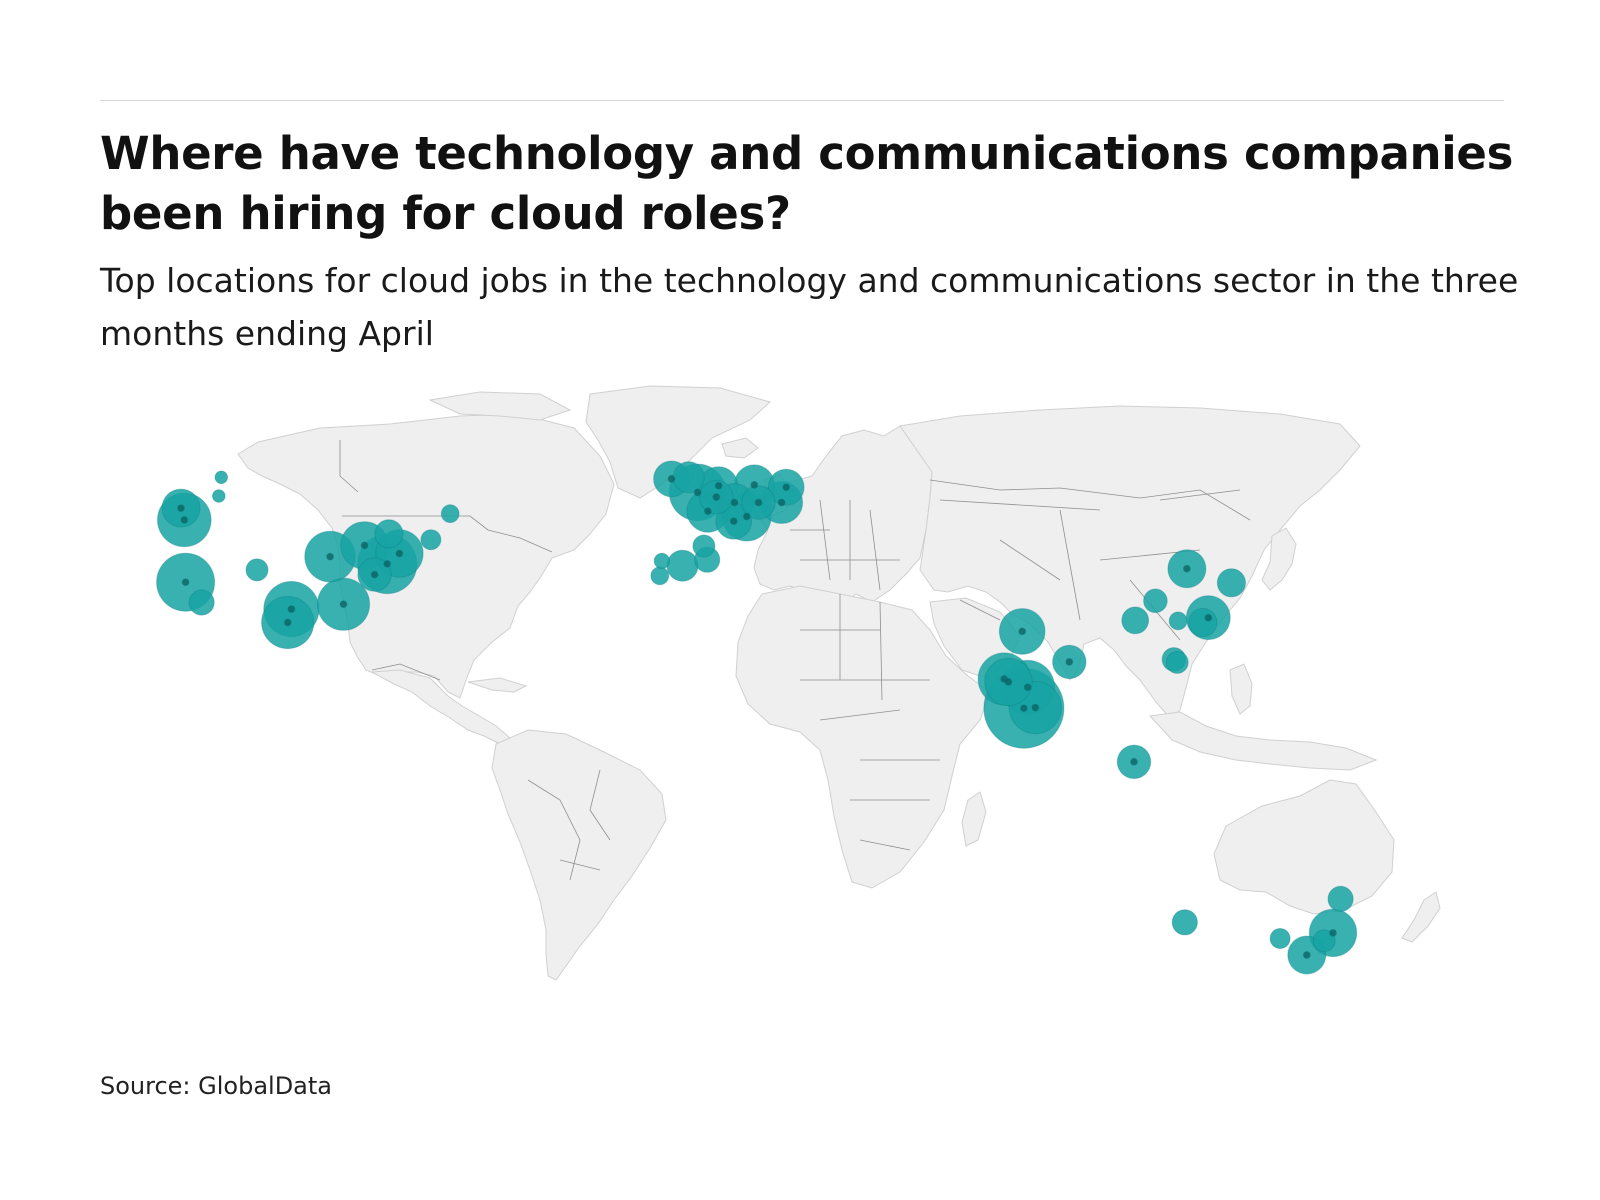  Describe the element at coordinates (1241, 689) in the screenshot. I see `land-philippines` at that location.